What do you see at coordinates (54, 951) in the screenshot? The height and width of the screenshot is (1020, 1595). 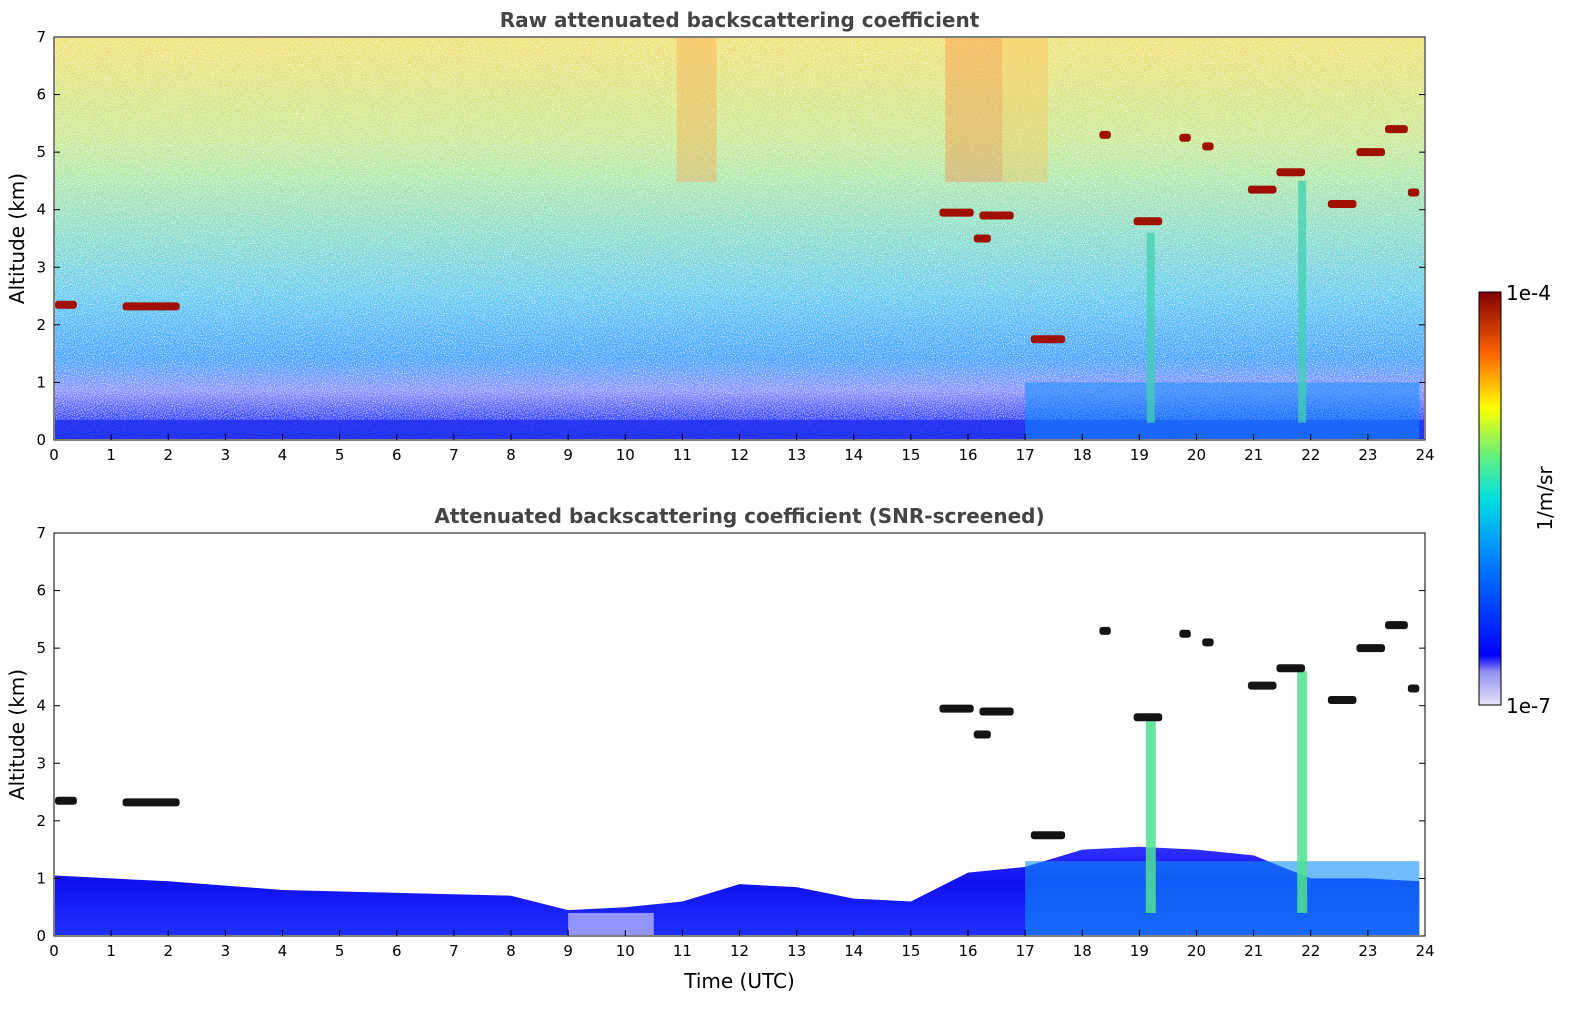 I see `x-tick-label: 0` at bounding box center [54, 951].